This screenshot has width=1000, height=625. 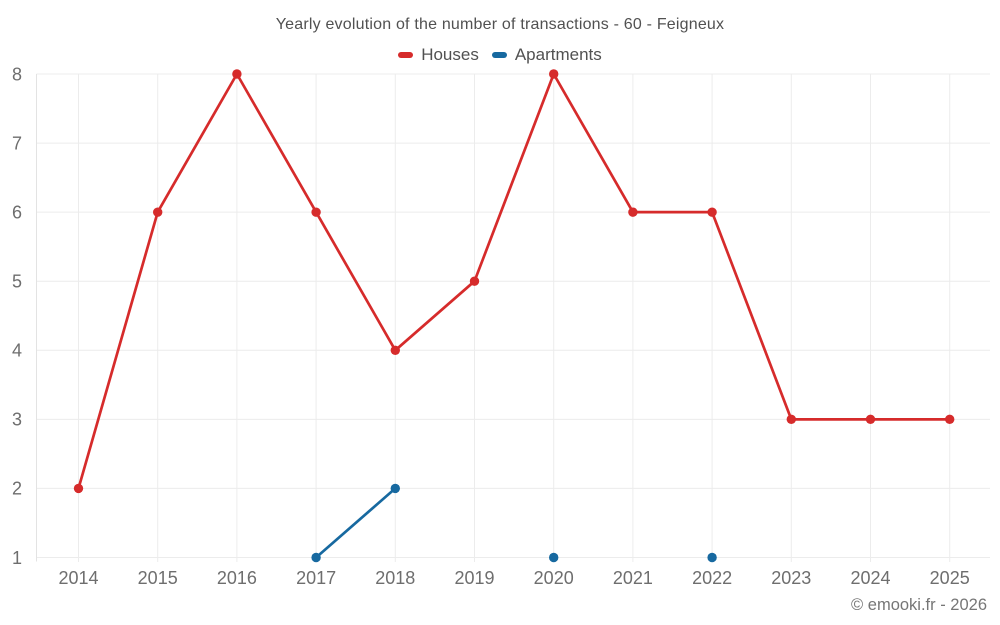 I want to click on data-point-apartments-2018, so click(x=395, y=488).